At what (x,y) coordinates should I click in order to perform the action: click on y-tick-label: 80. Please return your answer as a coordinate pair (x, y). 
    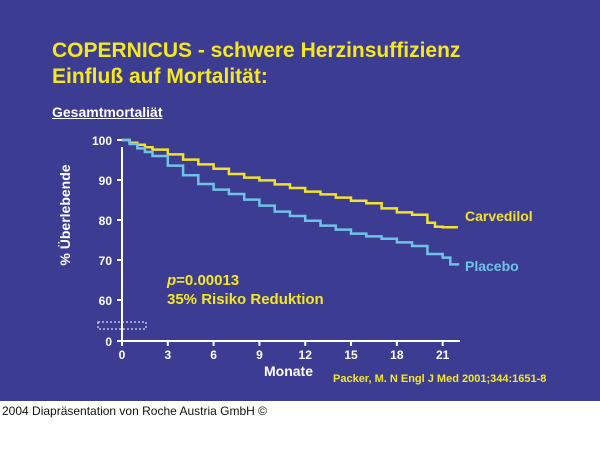
    Looking at the image, I should click on (106, 221).